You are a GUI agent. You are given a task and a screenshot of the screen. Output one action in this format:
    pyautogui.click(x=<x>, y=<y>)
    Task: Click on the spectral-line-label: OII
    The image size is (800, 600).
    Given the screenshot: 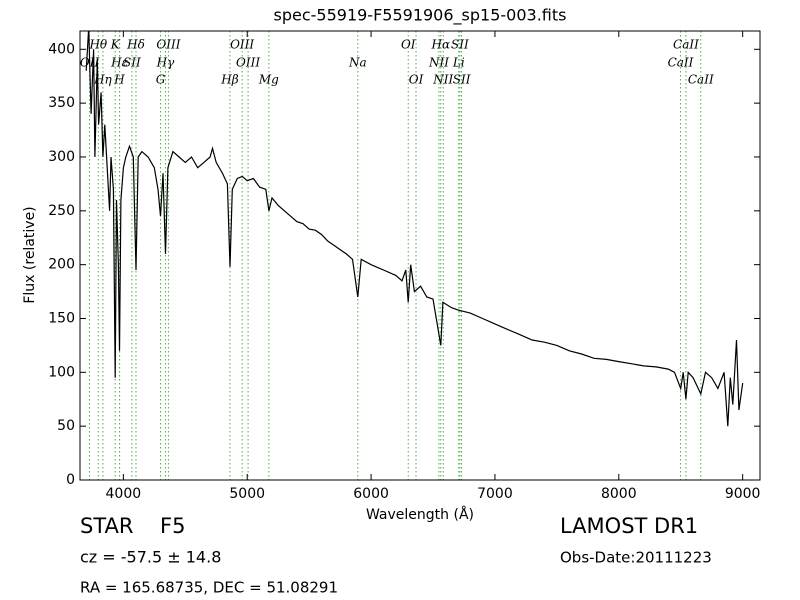 What is the action you would take?
    pyautogui.click(x=90, y=63)
    